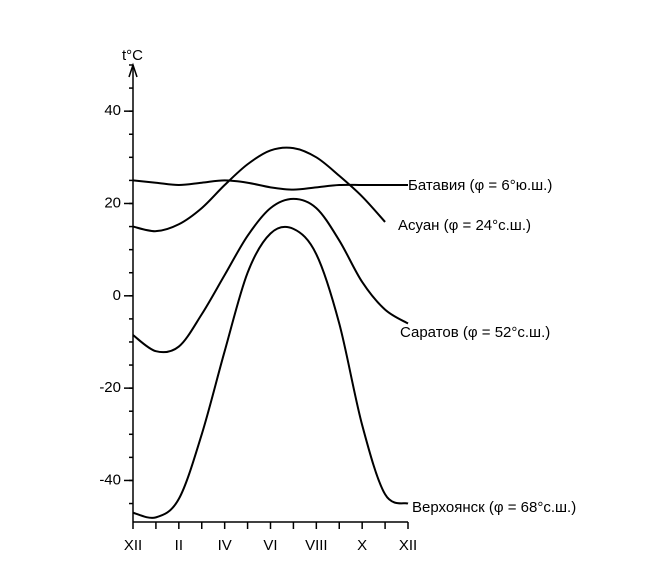  Describe the element at coordinates (494, 507) in the screenshot. I see `series-label: Верхоянск (φ = 68°с.ш.)` at that location.